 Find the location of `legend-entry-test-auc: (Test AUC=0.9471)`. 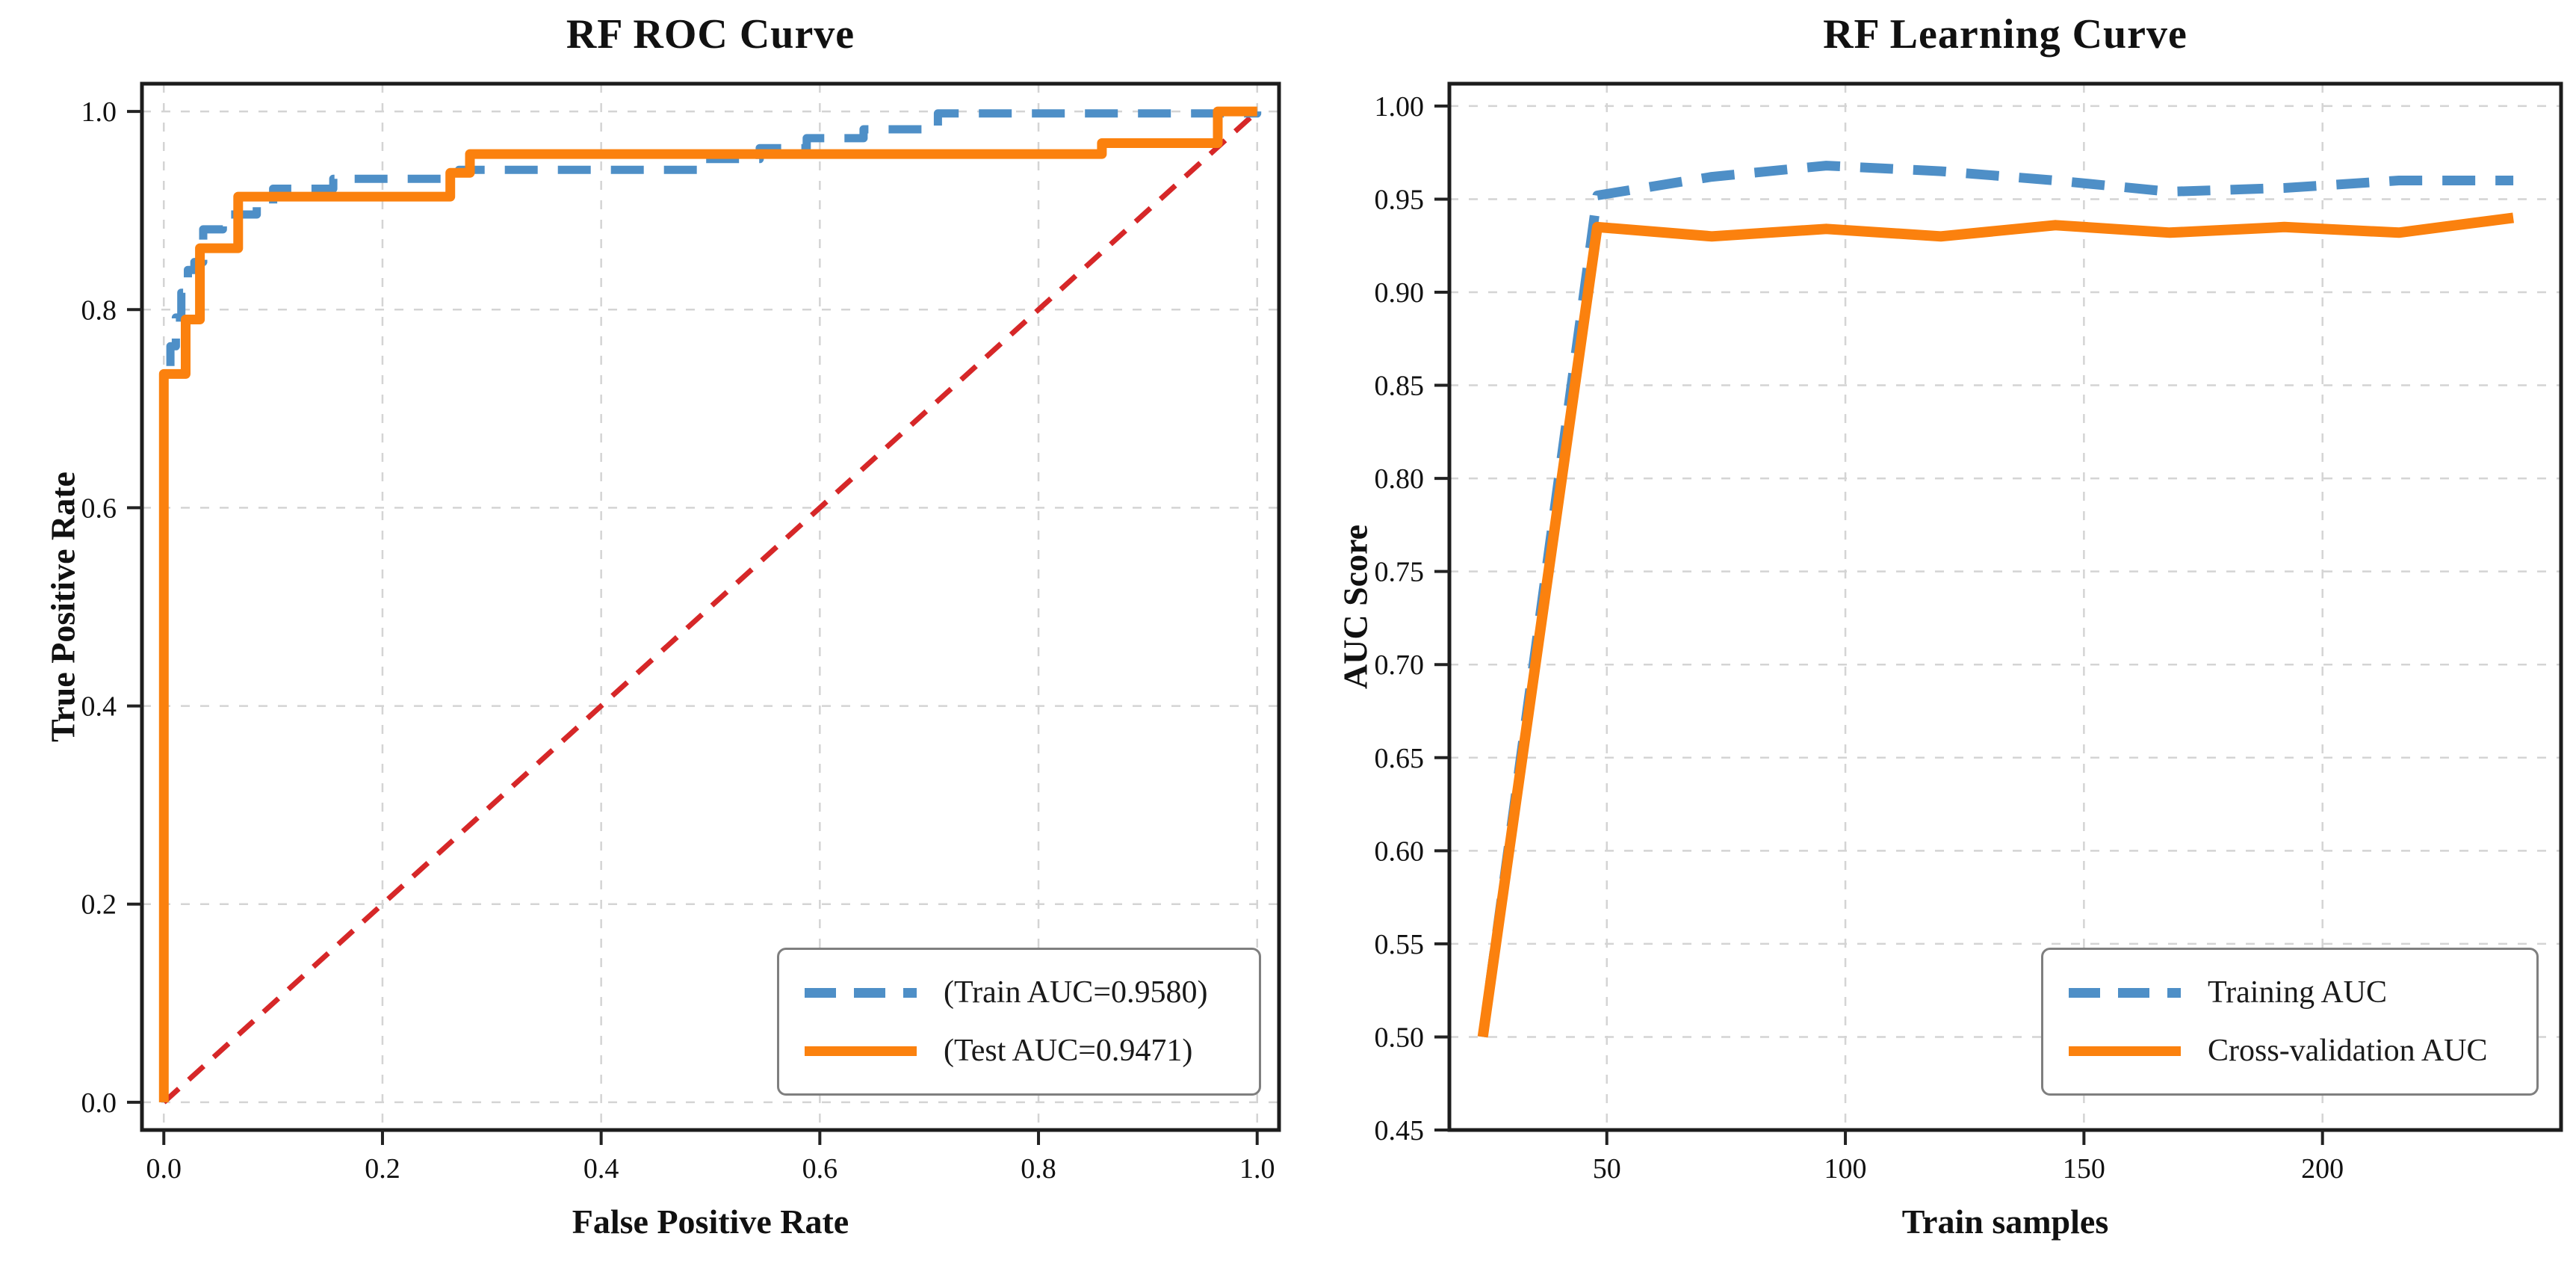

legend-entry-test-auc: (Test AUC=0.9471) is located at coordinates (1019, 1051).